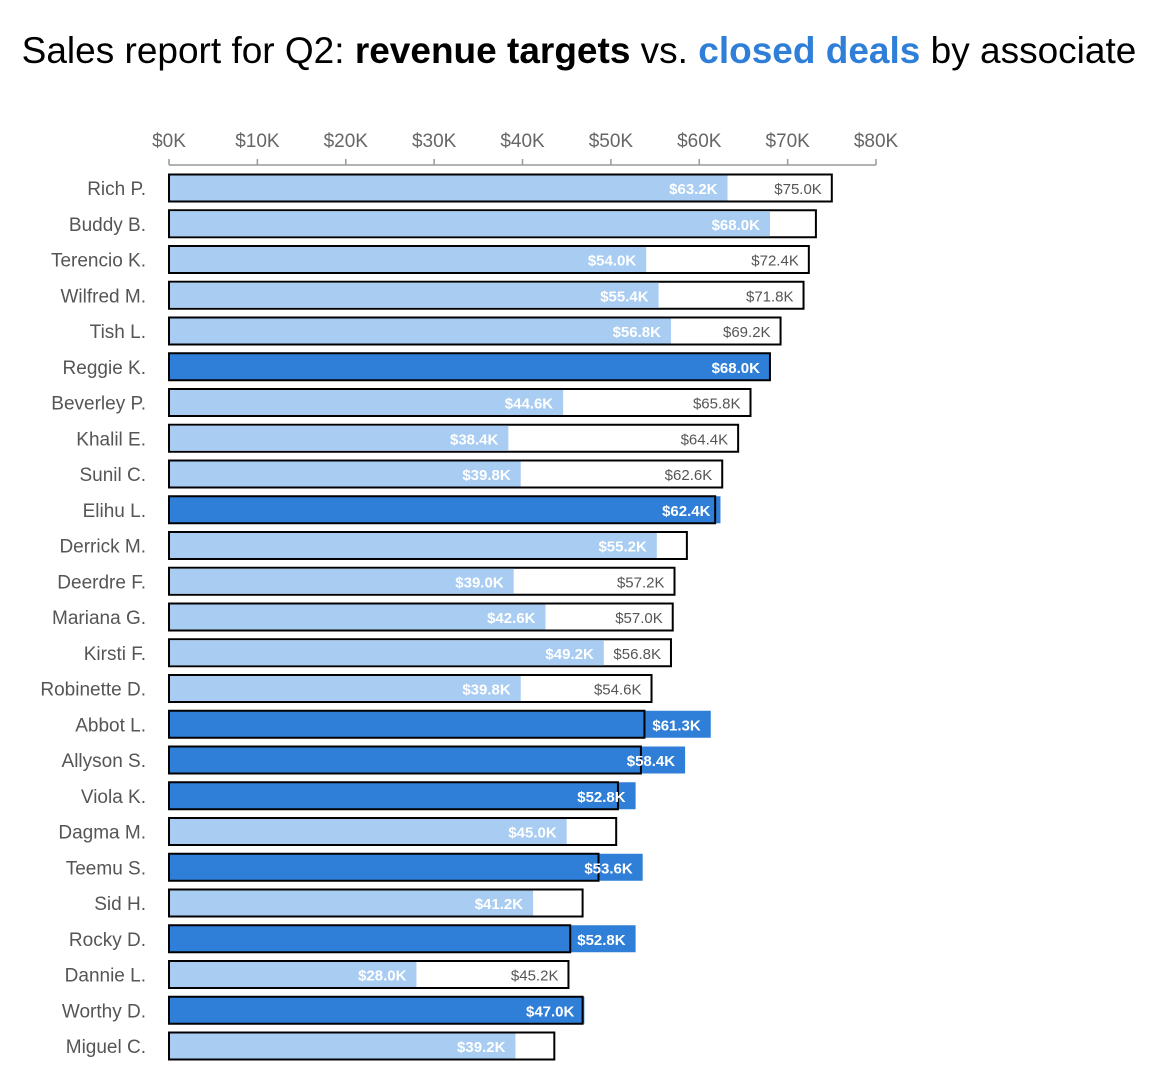 This screenshot has height=1091, width=1158. What do you see at coordinates (376, 903) in the screenshot?
I see `bar-row: $41.2K` at bounding box center [376, 903].